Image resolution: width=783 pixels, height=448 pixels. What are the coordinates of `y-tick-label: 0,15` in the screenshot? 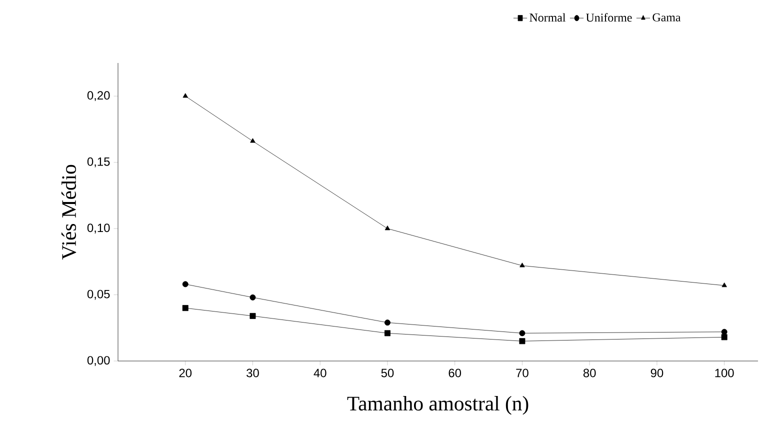 It's located at (98, 162).